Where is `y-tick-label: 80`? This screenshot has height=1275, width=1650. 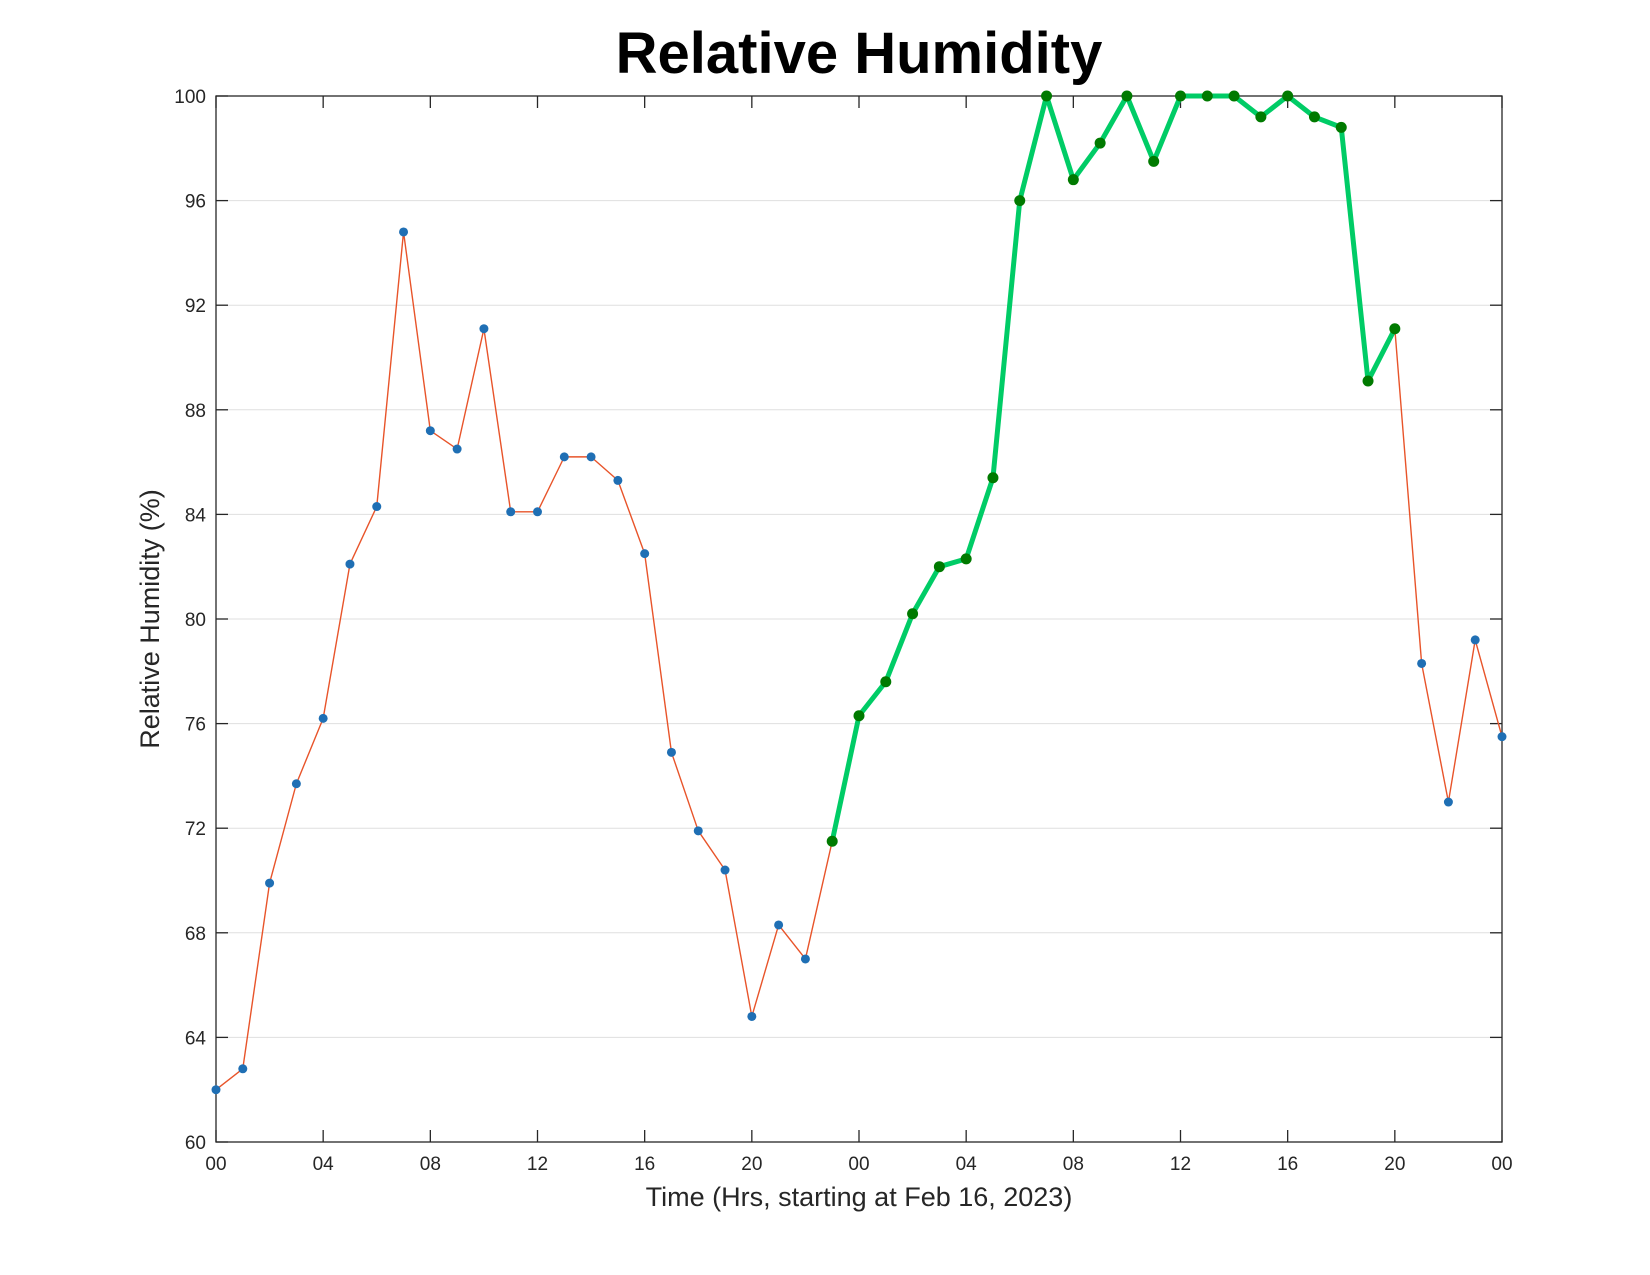 y-tick-label: 80 is located at coordinates (195, 620).